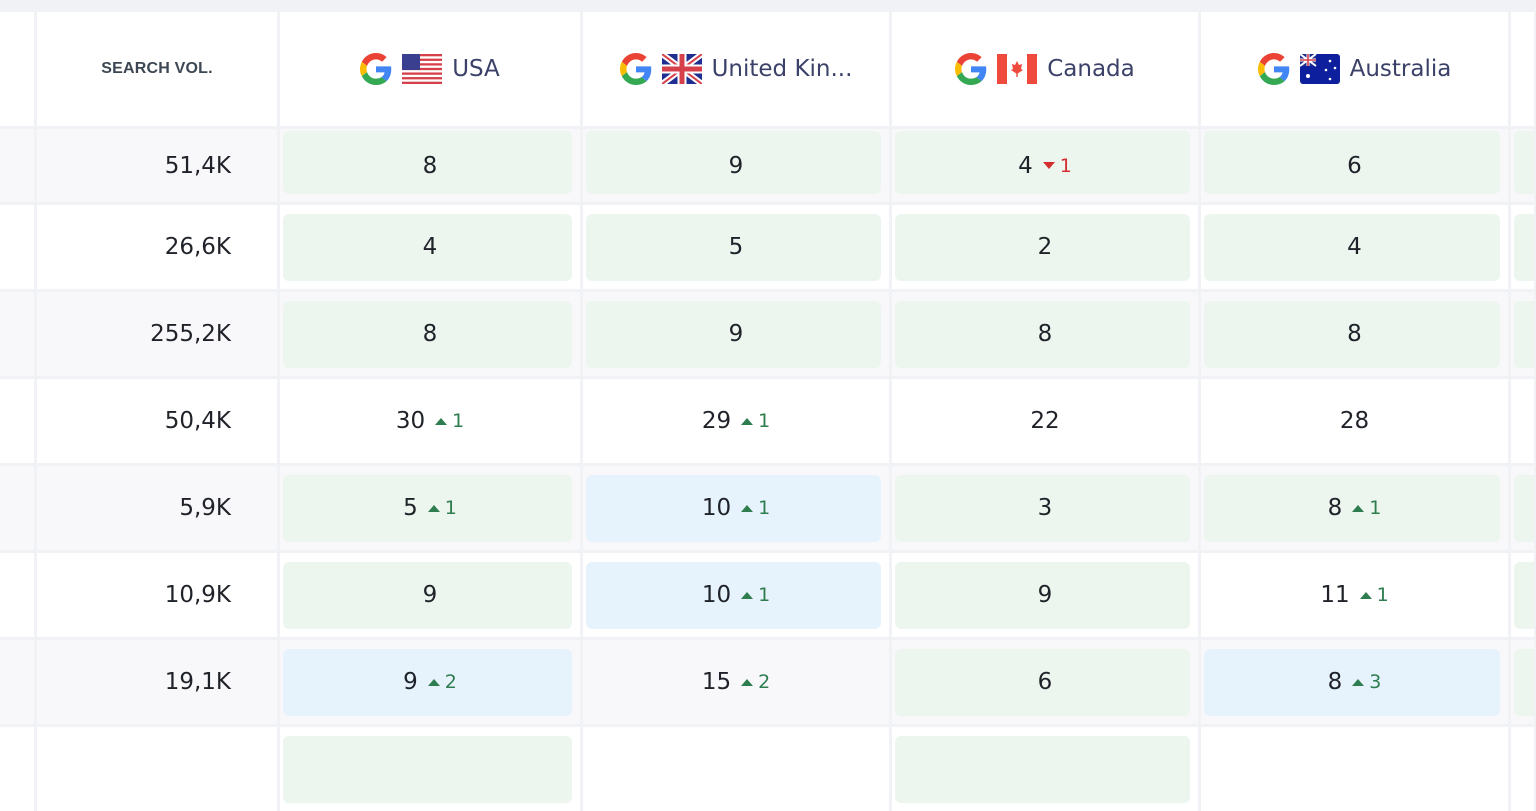 The width and height of the screenshot is (1536, 811). I want to click on position-cell: 30 1, so click(430, 421).